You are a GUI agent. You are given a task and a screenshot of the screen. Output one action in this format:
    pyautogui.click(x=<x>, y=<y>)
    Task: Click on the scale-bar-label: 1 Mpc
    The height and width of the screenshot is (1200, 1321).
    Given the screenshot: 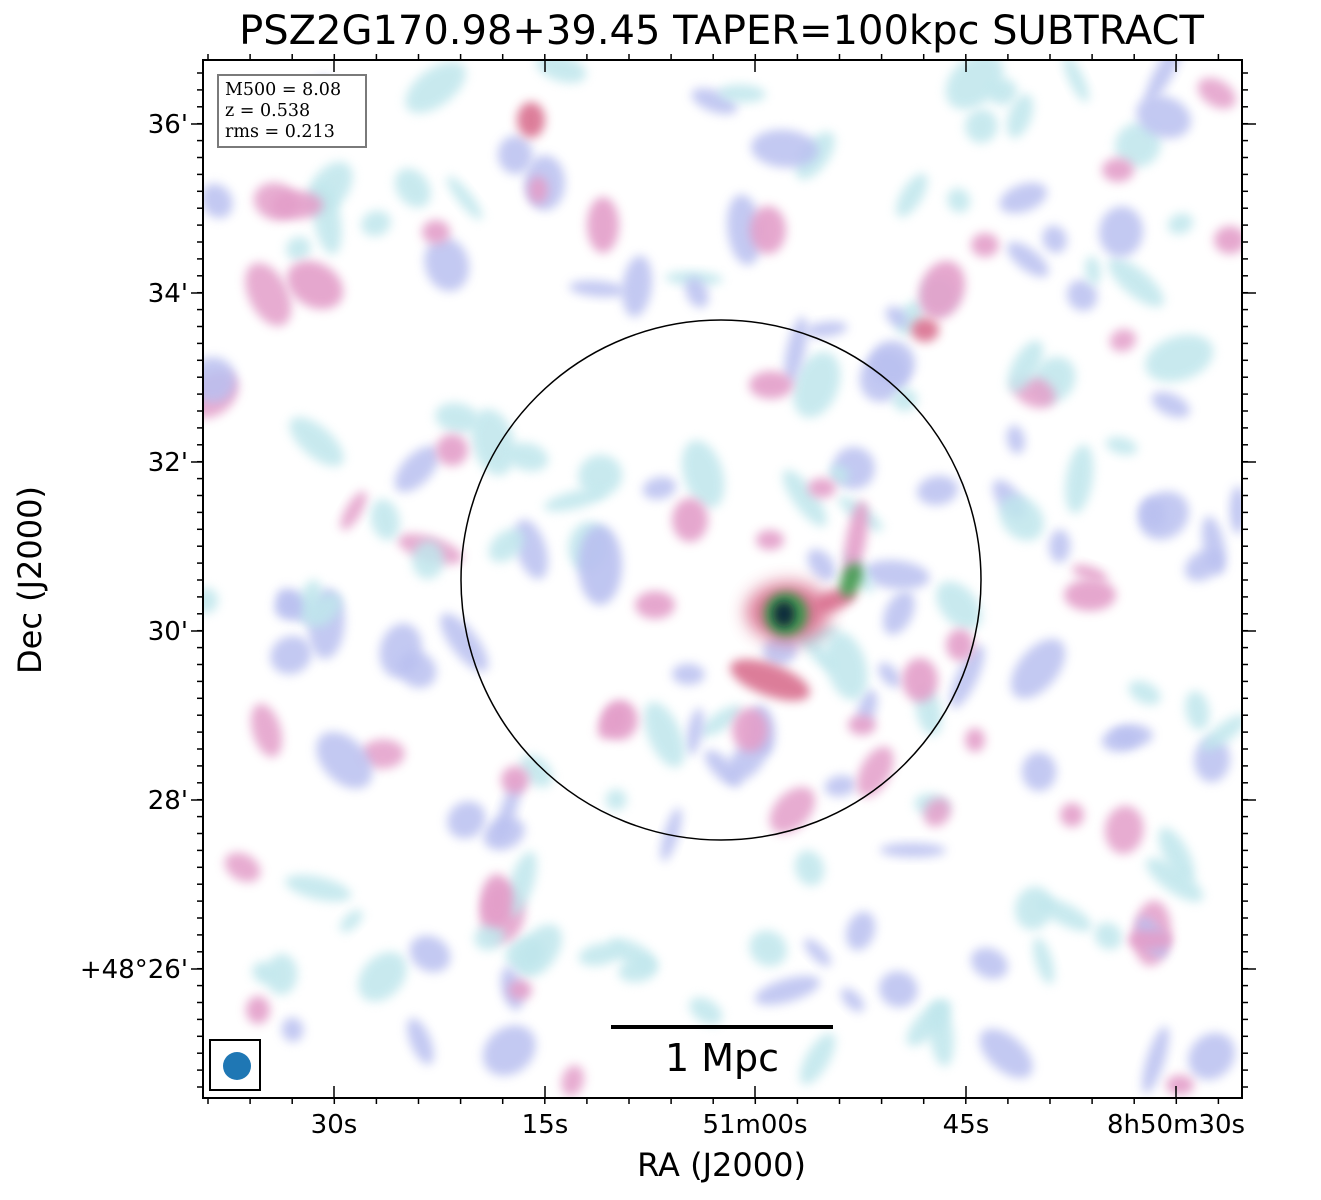 What is the action you would take?
    pyautogui.click(x=722, y=1058)
    